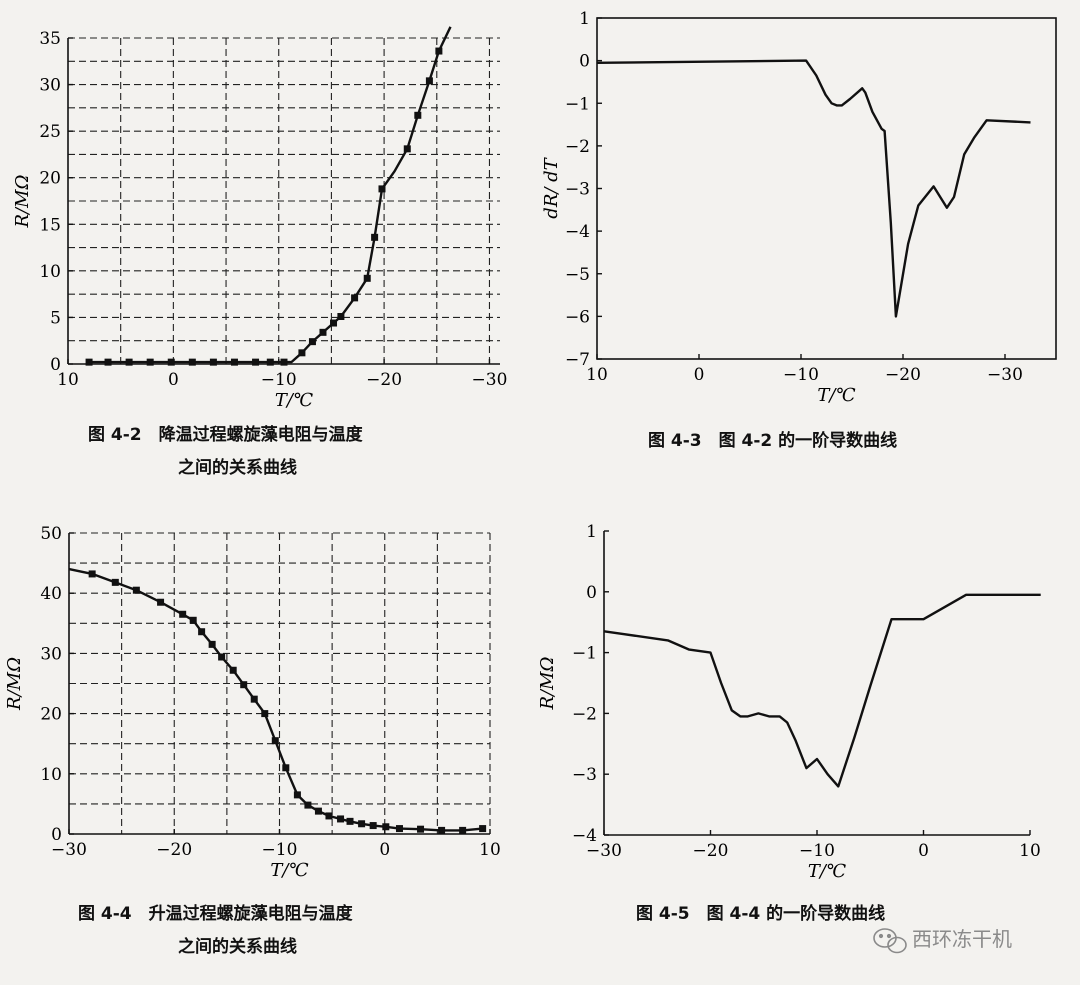  What do you see at coordinates (584, 19) in the screenshot?
I see `y-tick-label: 1` at bounding box center [584, 19].